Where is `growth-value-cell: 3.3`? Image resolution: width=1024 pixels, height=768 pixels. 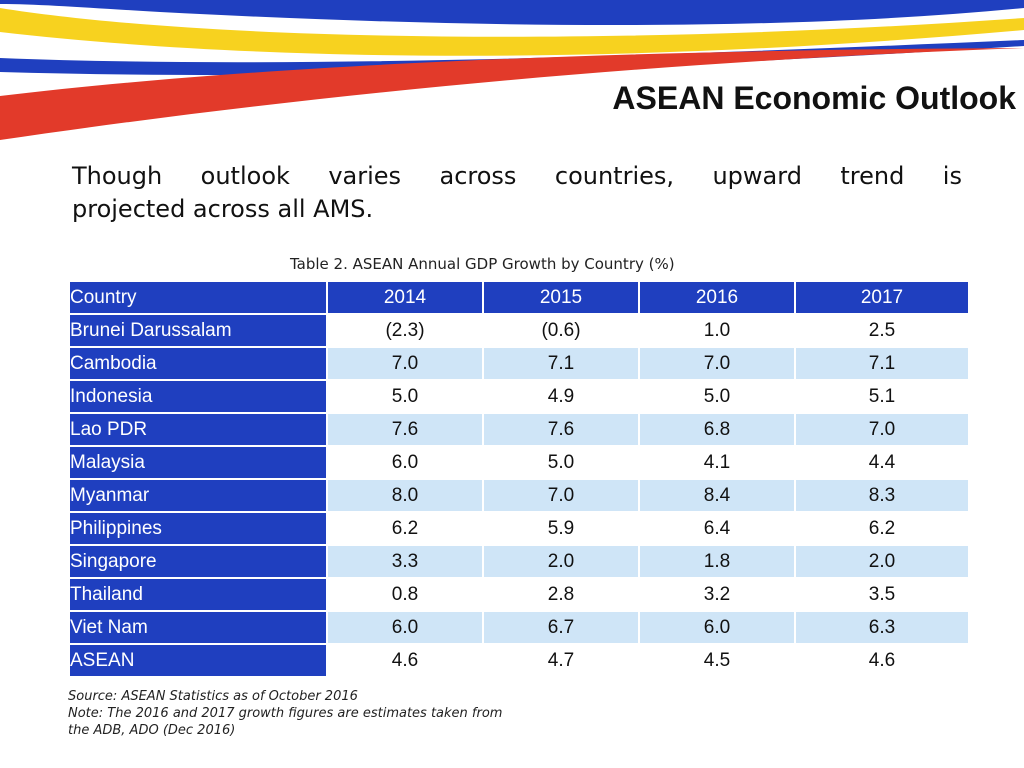
growth-value-cell: 3.3 is located at coordinates (405, 561).